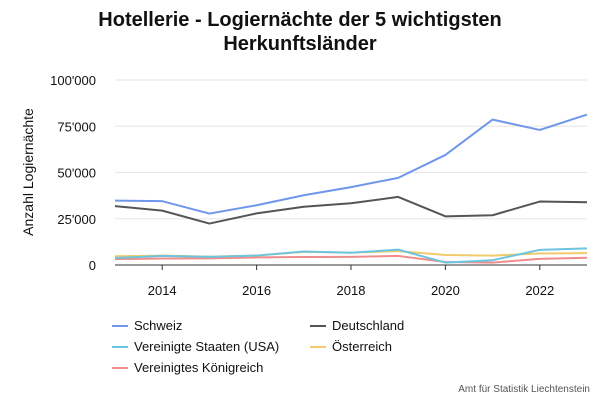 This screenshot has width=600, height=400. I want to click on x-tick-label: 2018, so click(351, 290).